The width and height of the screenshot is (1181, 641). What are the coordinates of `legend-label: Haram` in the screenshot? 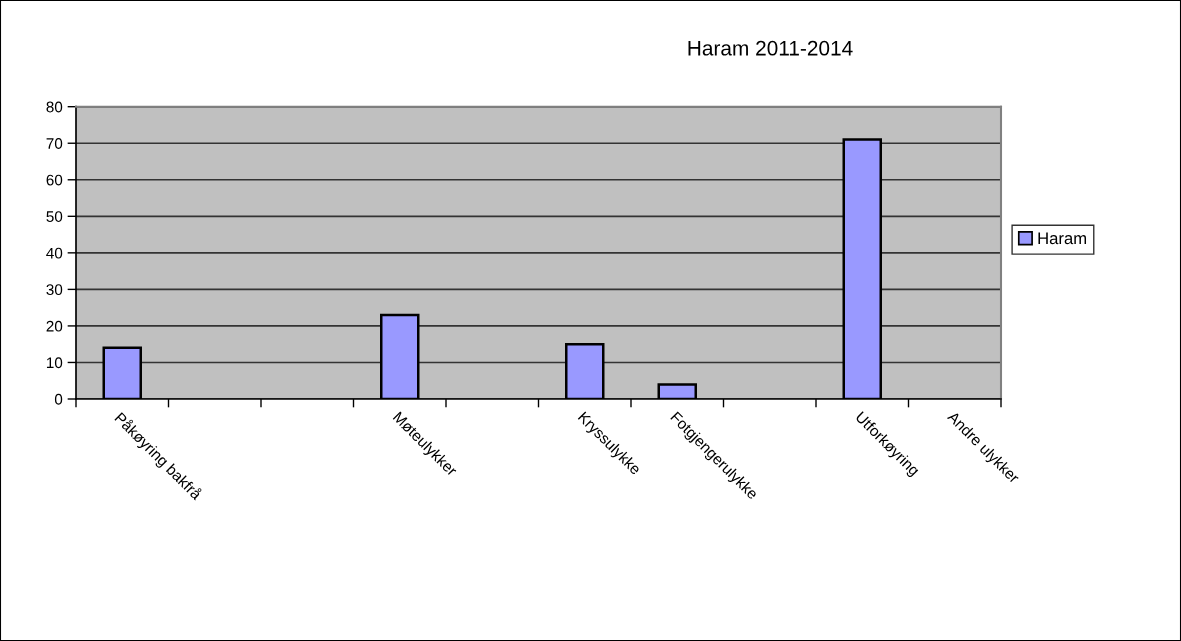 It's located at (1062, 238).